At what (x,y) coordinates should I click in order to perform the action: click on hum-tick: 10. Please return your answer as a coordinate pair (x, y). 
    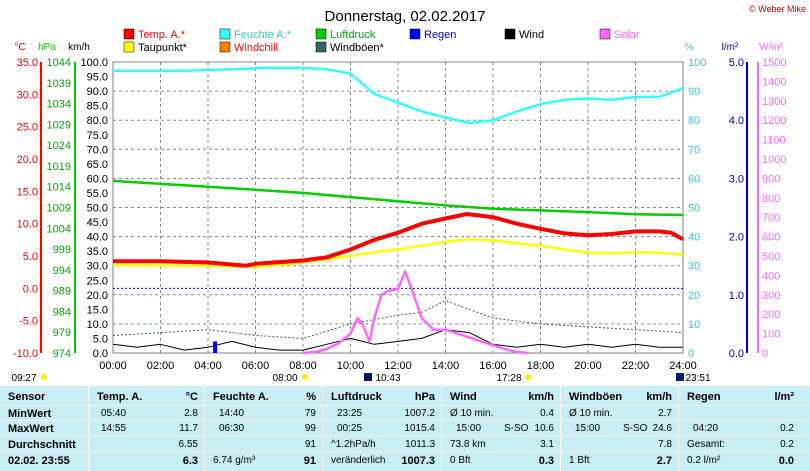
    Looking at the image, I should click on (694, 325).